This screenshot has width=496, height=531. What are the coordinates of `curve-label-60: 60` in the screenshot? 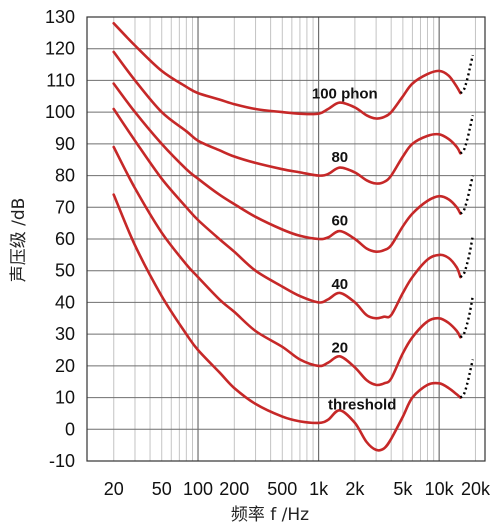 It's located at (339, 220).